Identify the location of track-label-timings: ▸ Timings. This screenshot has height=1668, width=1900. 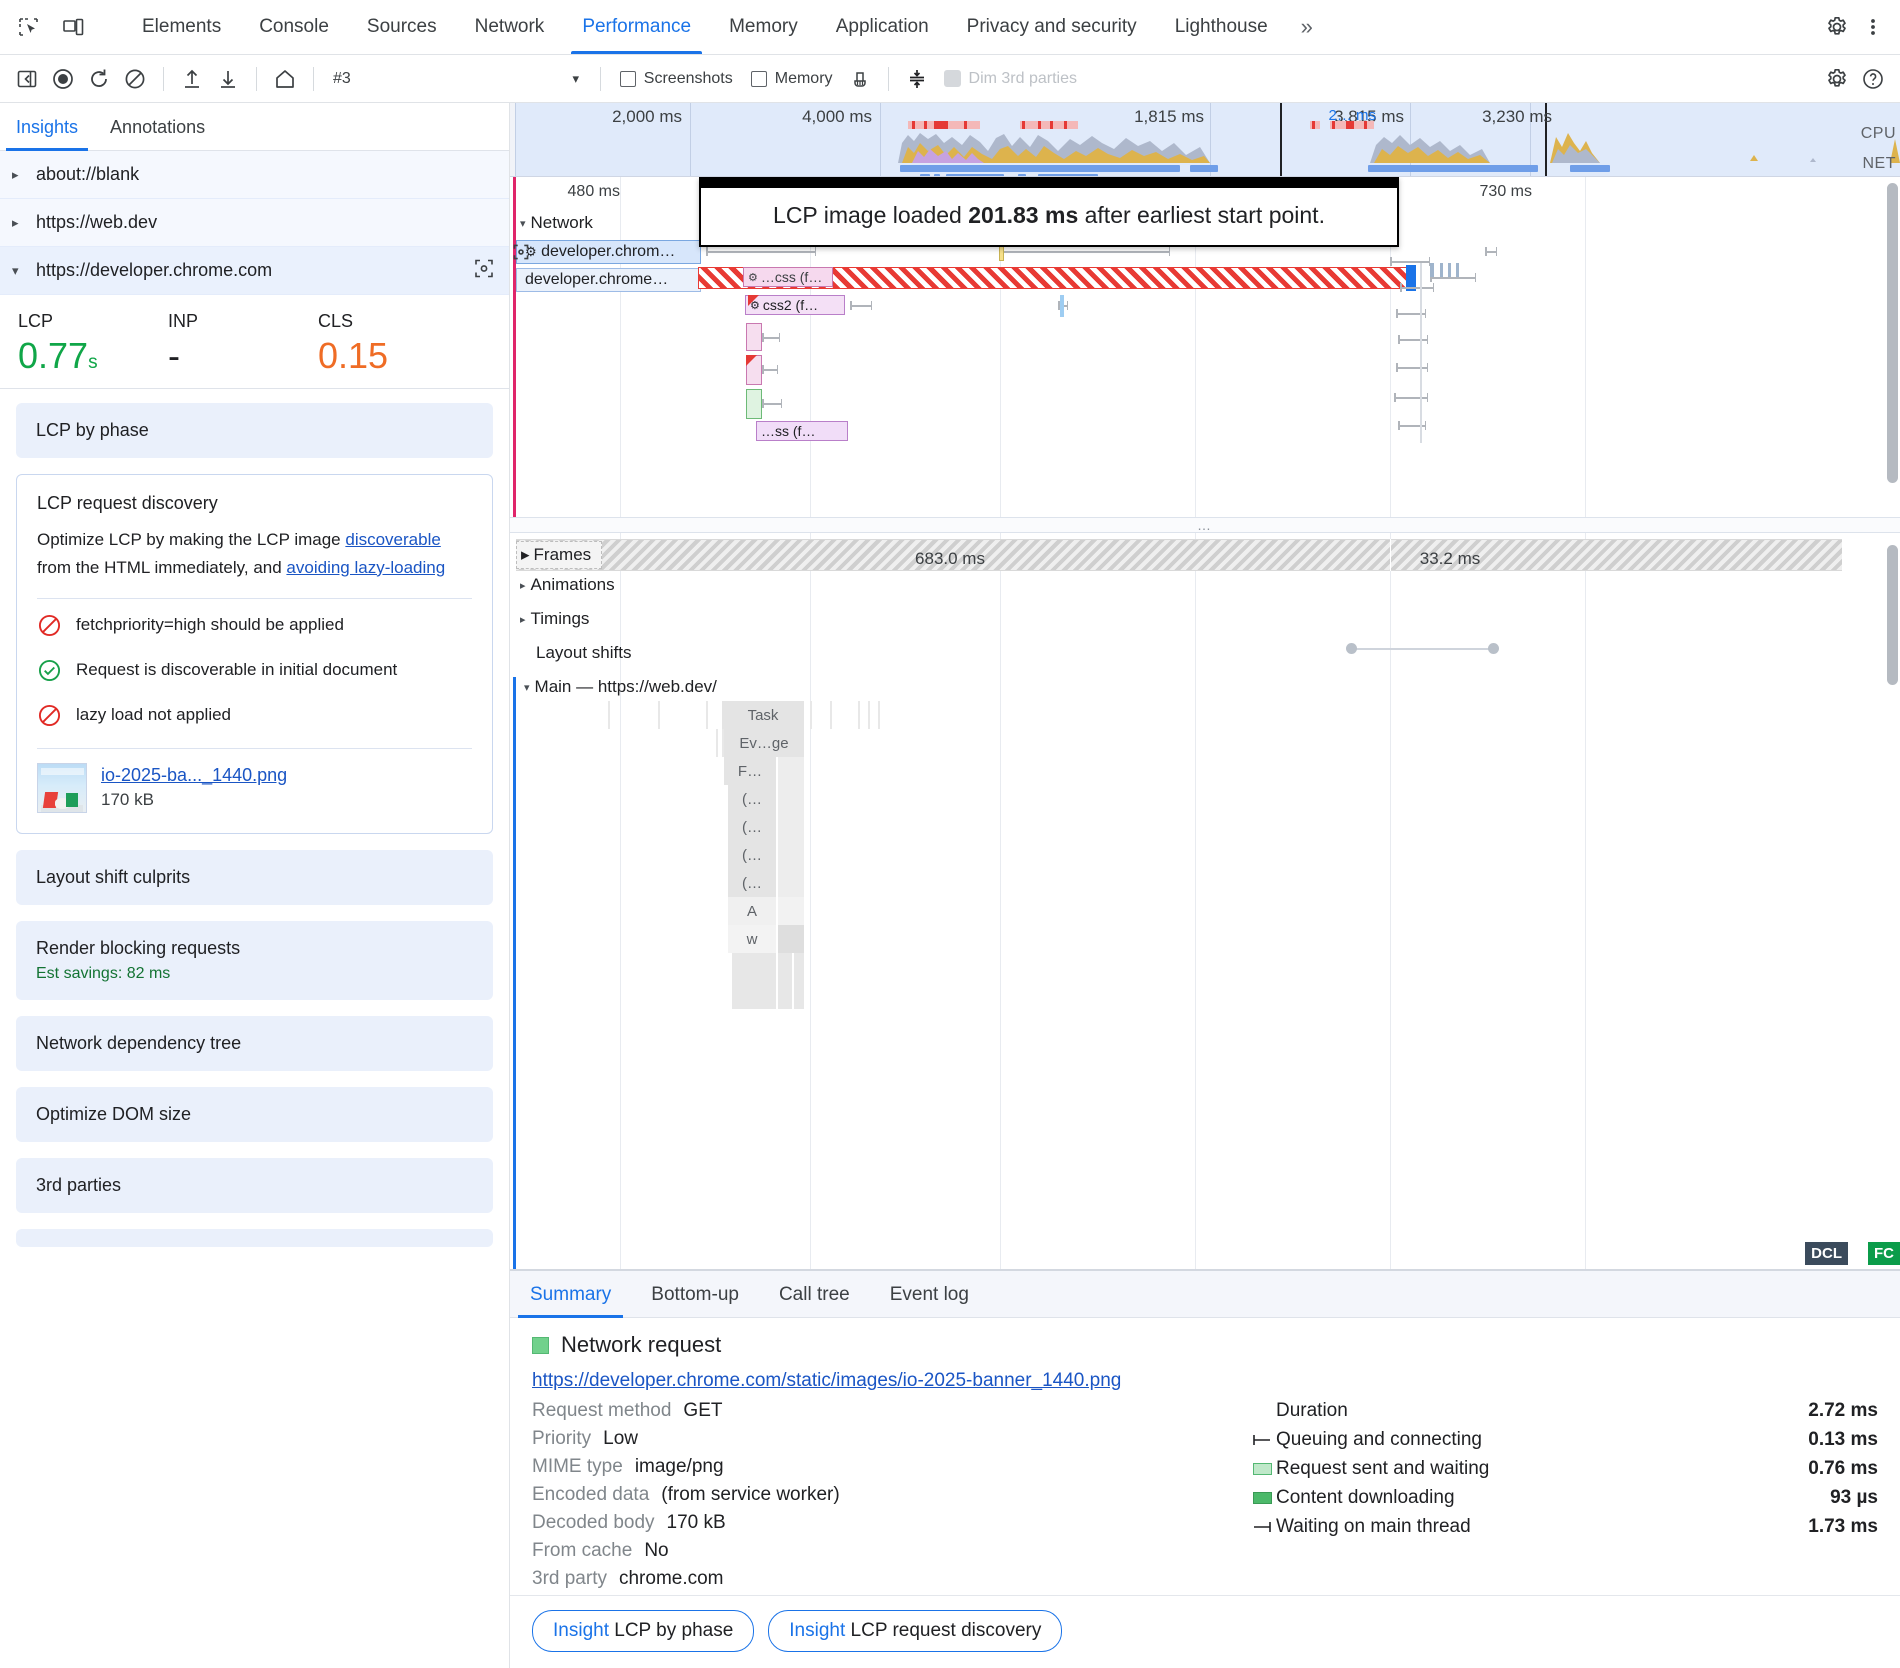
(554, 619).